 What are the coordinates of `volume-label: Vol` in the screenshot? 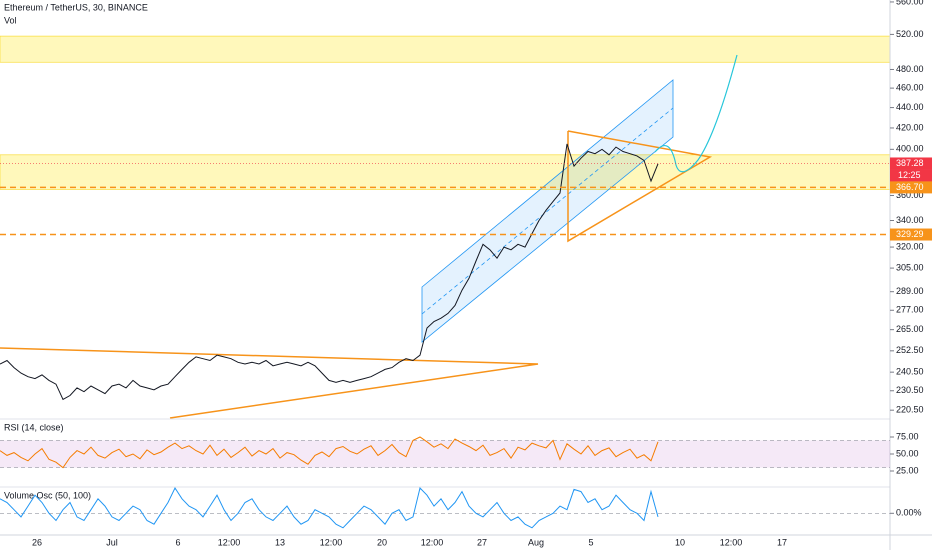 It's located at (10, 20).